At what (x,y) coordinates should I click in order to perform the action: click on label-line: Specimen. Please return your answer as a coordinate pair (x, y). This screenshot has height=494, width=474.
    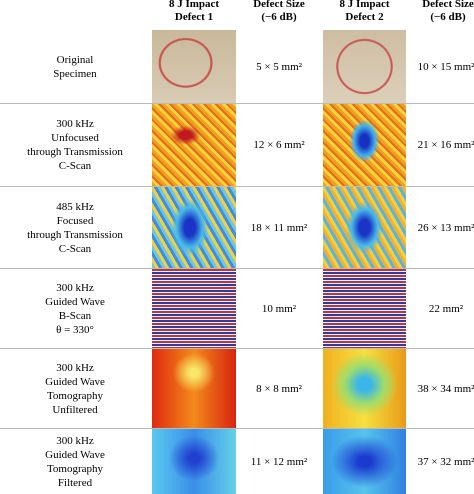
    Looking at the image, I should click on (75, 73).